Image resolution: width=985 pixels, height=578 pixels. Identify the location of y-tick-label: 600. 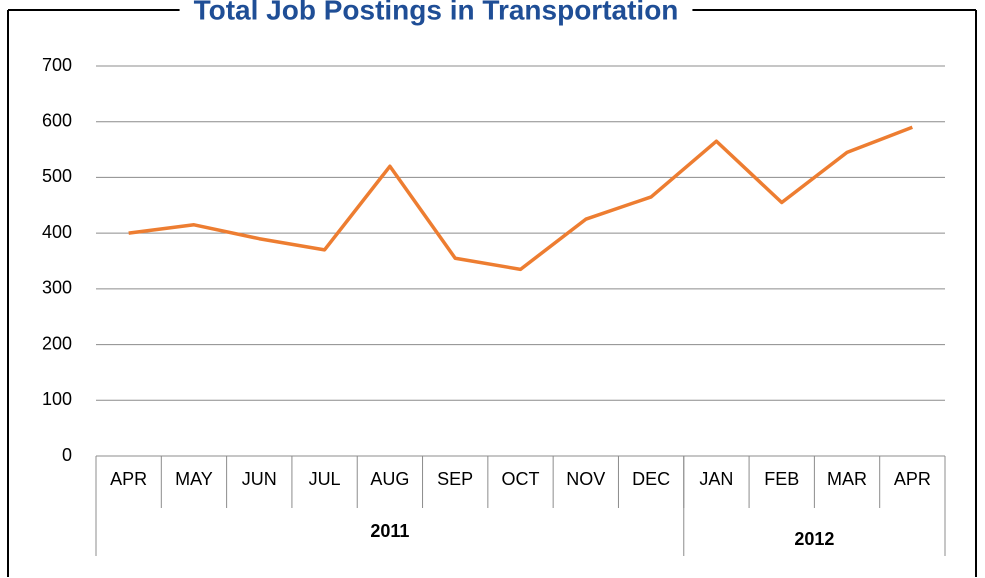
(57, 120).